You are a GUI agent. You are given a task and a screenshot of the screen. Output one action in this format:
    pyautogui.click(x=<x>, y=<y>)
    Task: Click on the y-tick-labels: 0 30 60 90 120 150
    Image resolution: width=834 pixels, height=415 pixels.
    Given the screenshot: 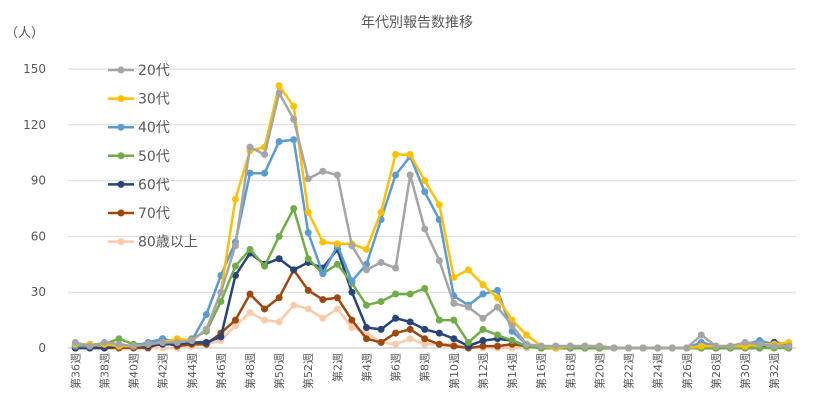 What is the action you would take?
    pyautogui.click(x=34, y=208)
    